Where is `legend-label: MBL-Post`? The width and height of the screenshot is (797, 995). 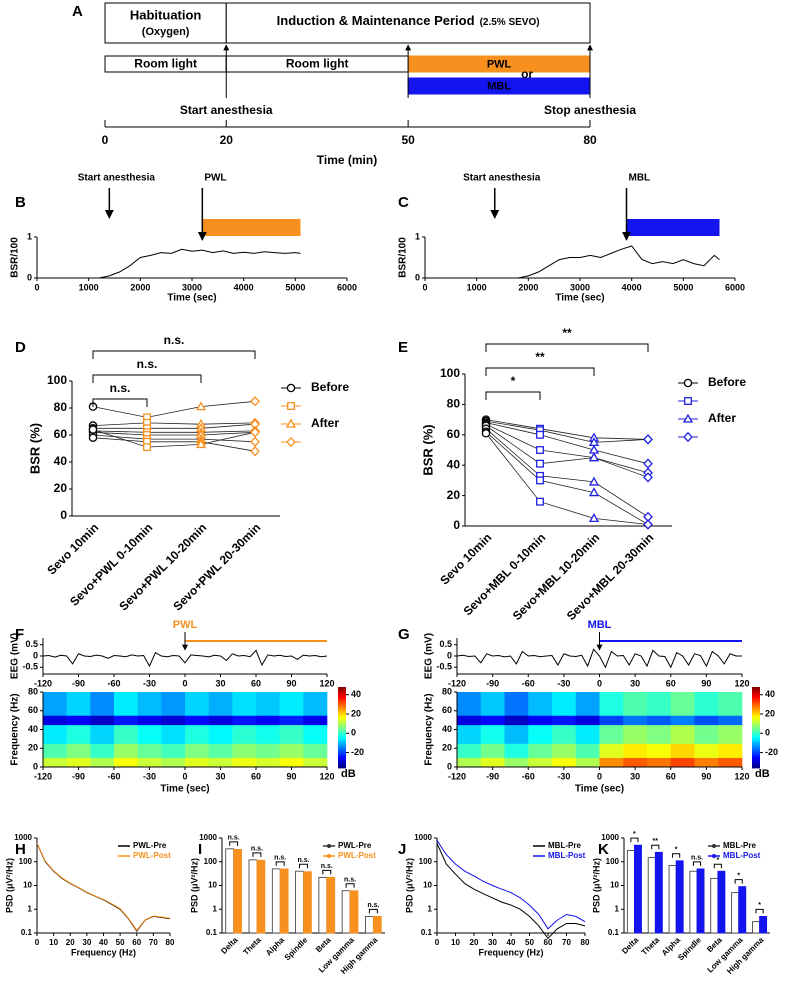 legend-label: MBL-Post is located at coordinates (567, 855).